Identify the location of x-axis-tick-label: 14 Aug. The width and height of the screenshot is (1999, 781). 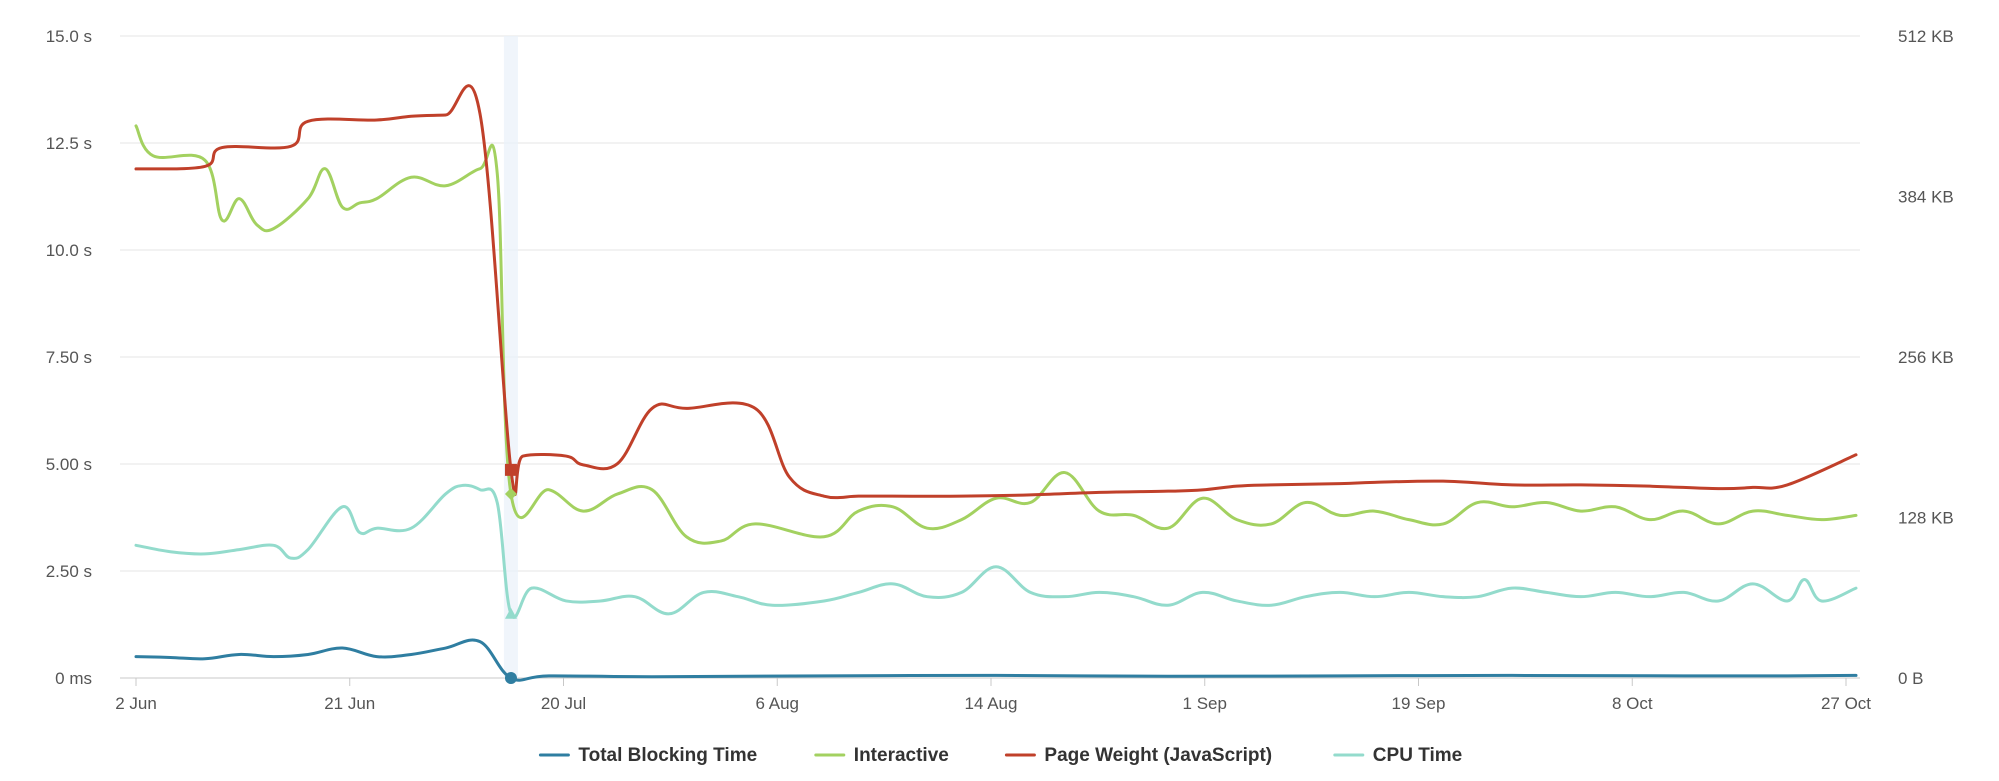
(991, 703).